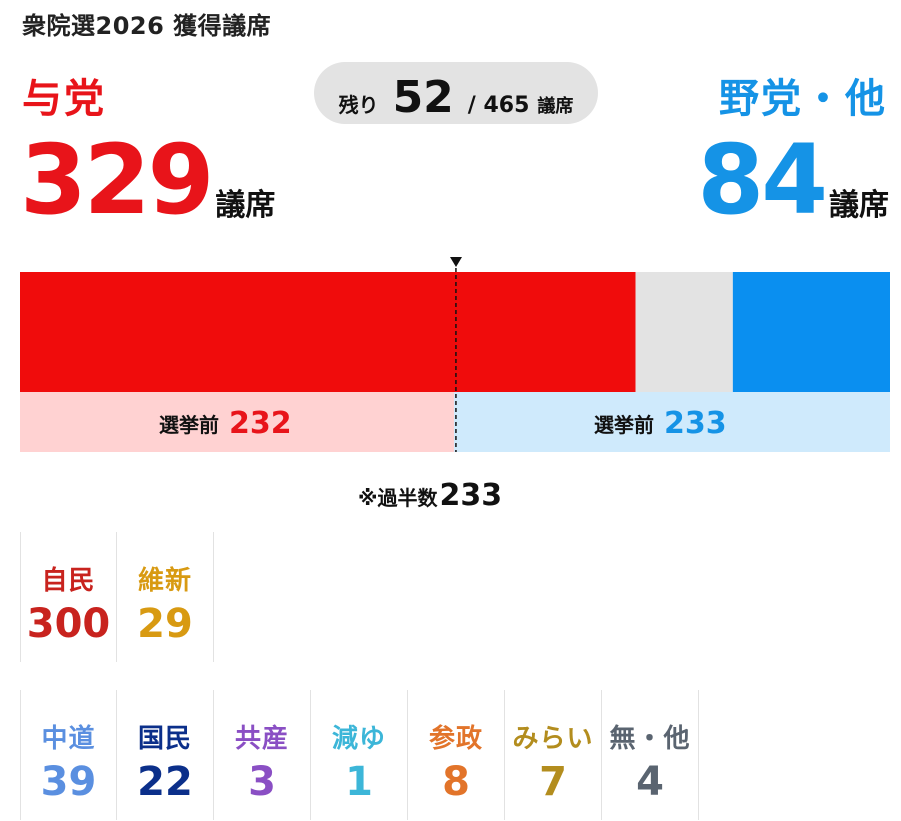  Describe the element at coordinates (261, 739) in the screenshot. I see `party-name: 共産` at that location.